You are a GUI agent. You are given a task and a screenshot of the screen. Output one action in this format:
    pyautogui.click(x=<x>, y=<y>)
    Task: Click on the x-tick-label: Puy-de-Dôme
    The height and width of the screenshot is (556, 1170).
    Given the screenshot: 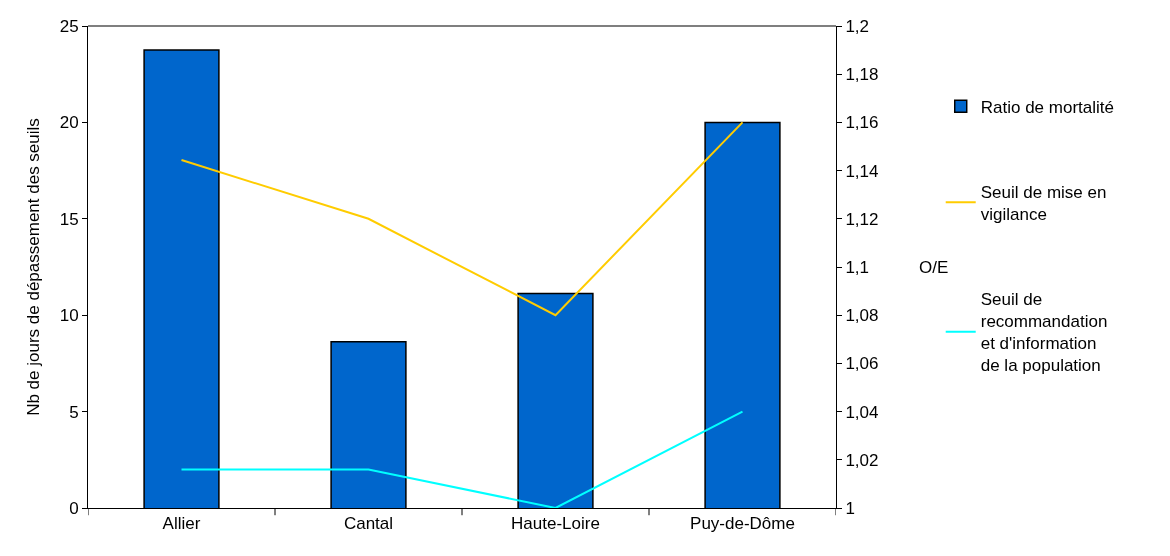 What is the action you would take?
    pyautogui.click(x=742, y=524)
    